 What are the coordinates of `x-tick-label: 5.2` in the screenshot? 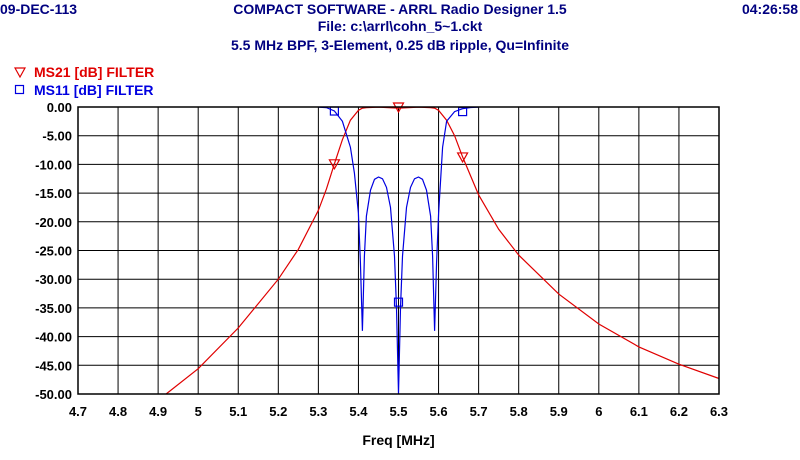 It's located at (278, 411).